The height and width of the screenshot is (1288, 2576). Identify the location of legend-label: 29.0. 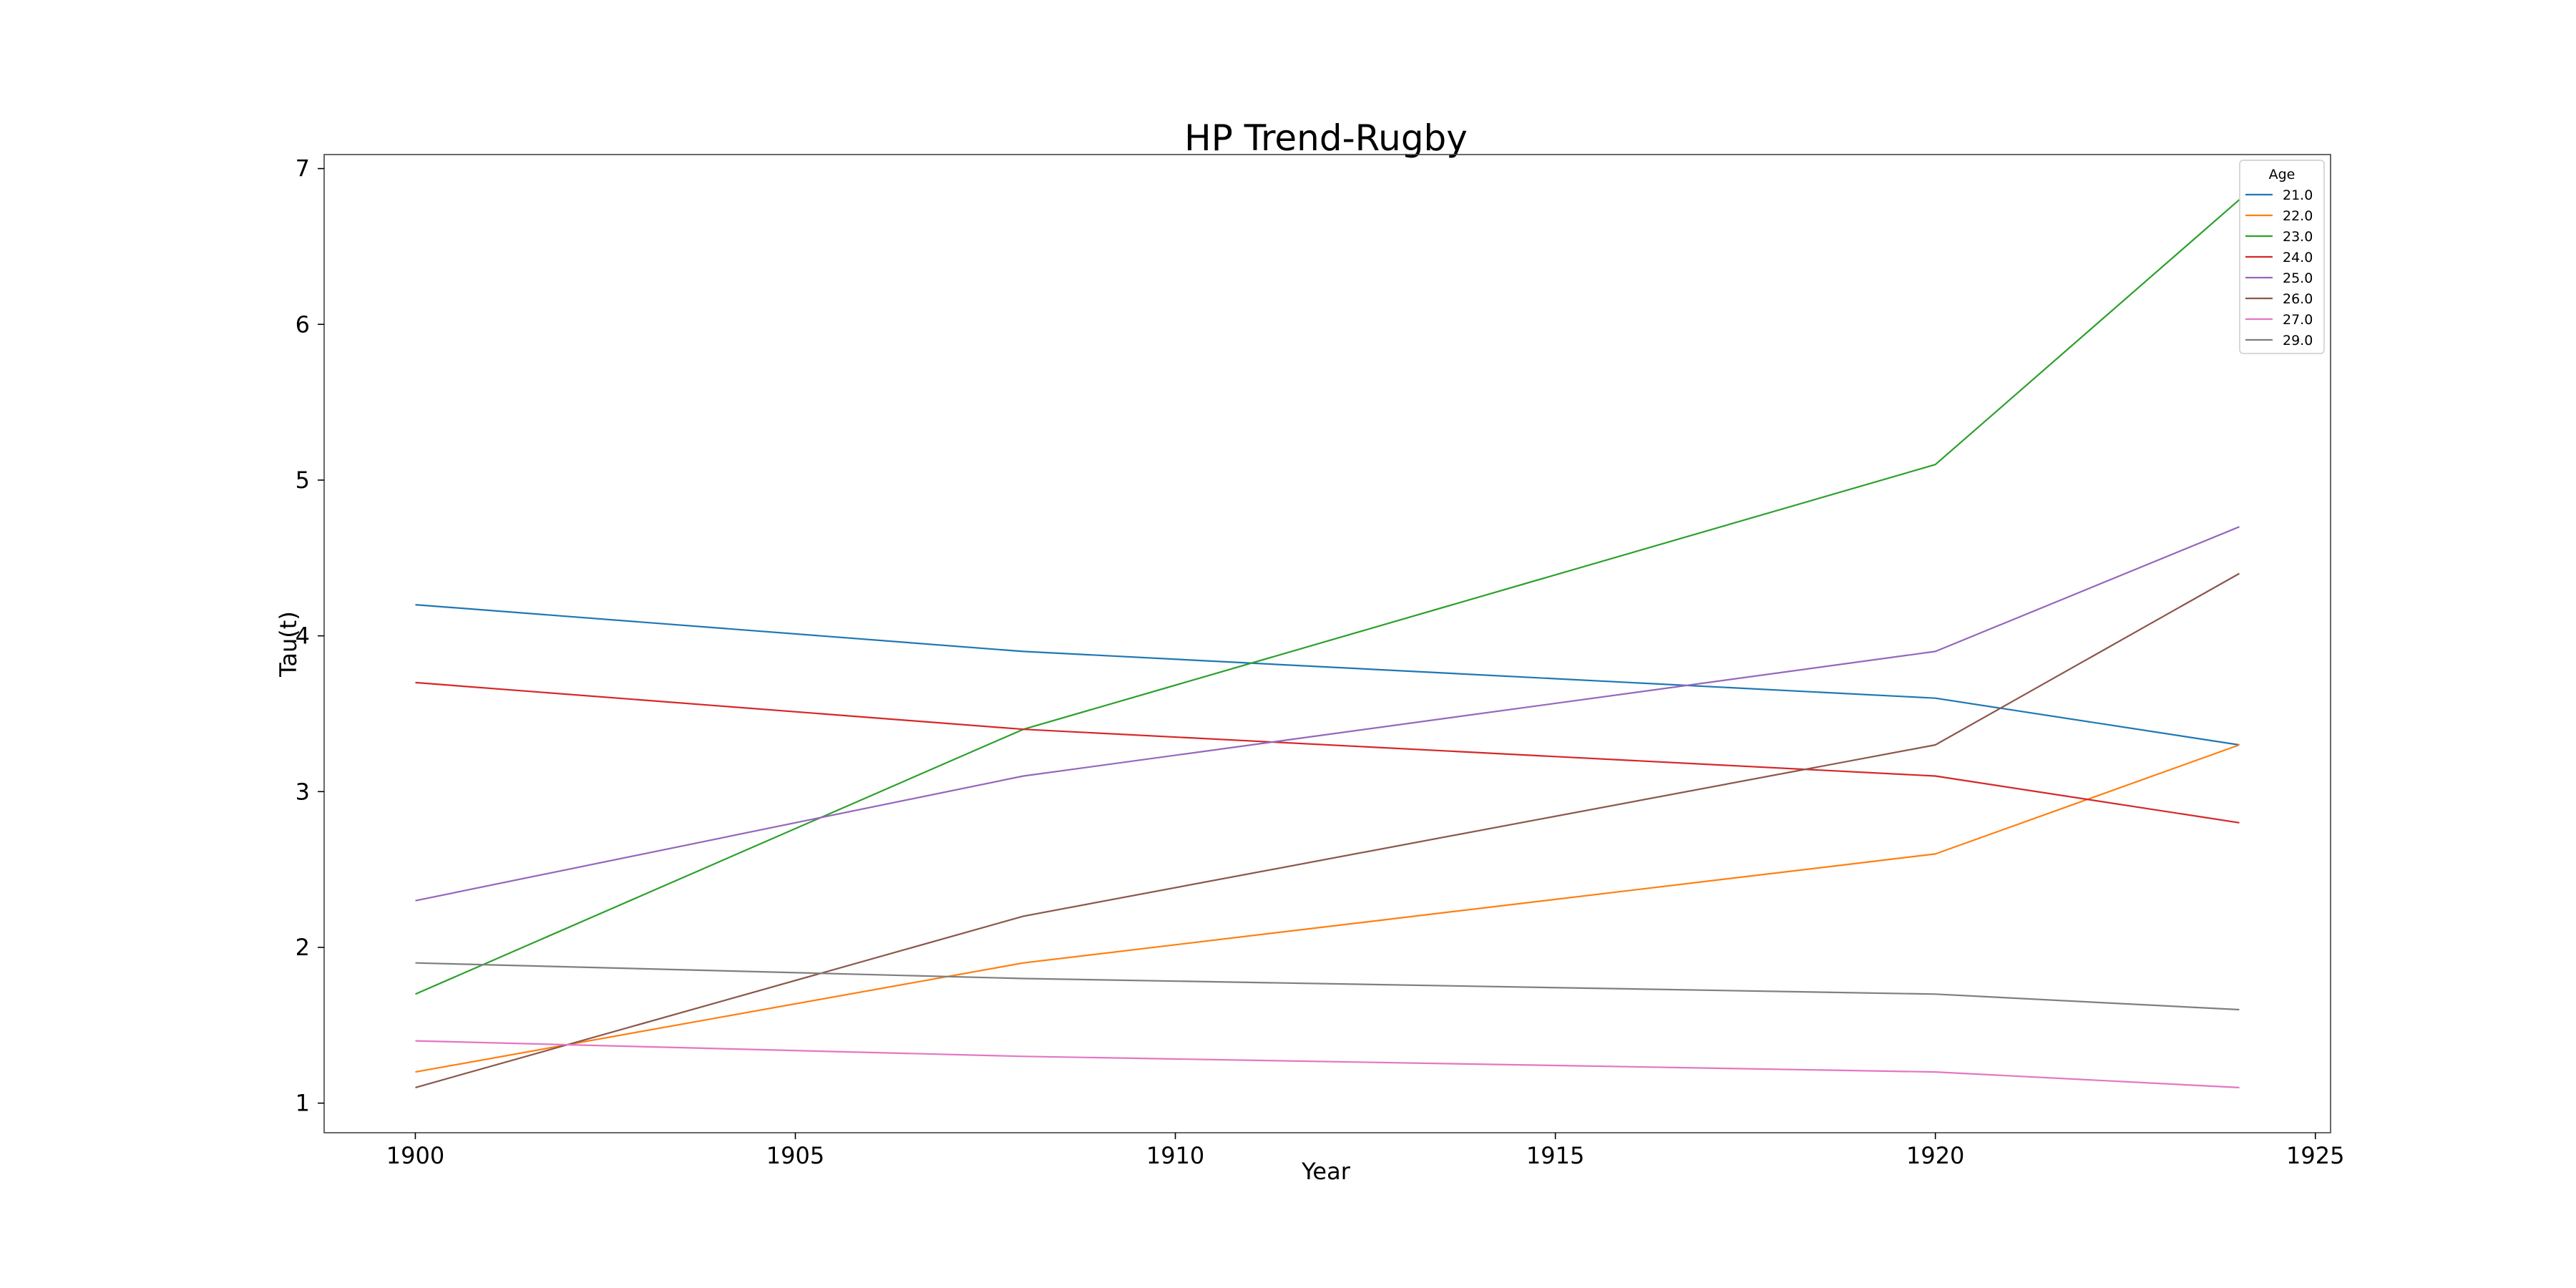
(2298, 340).